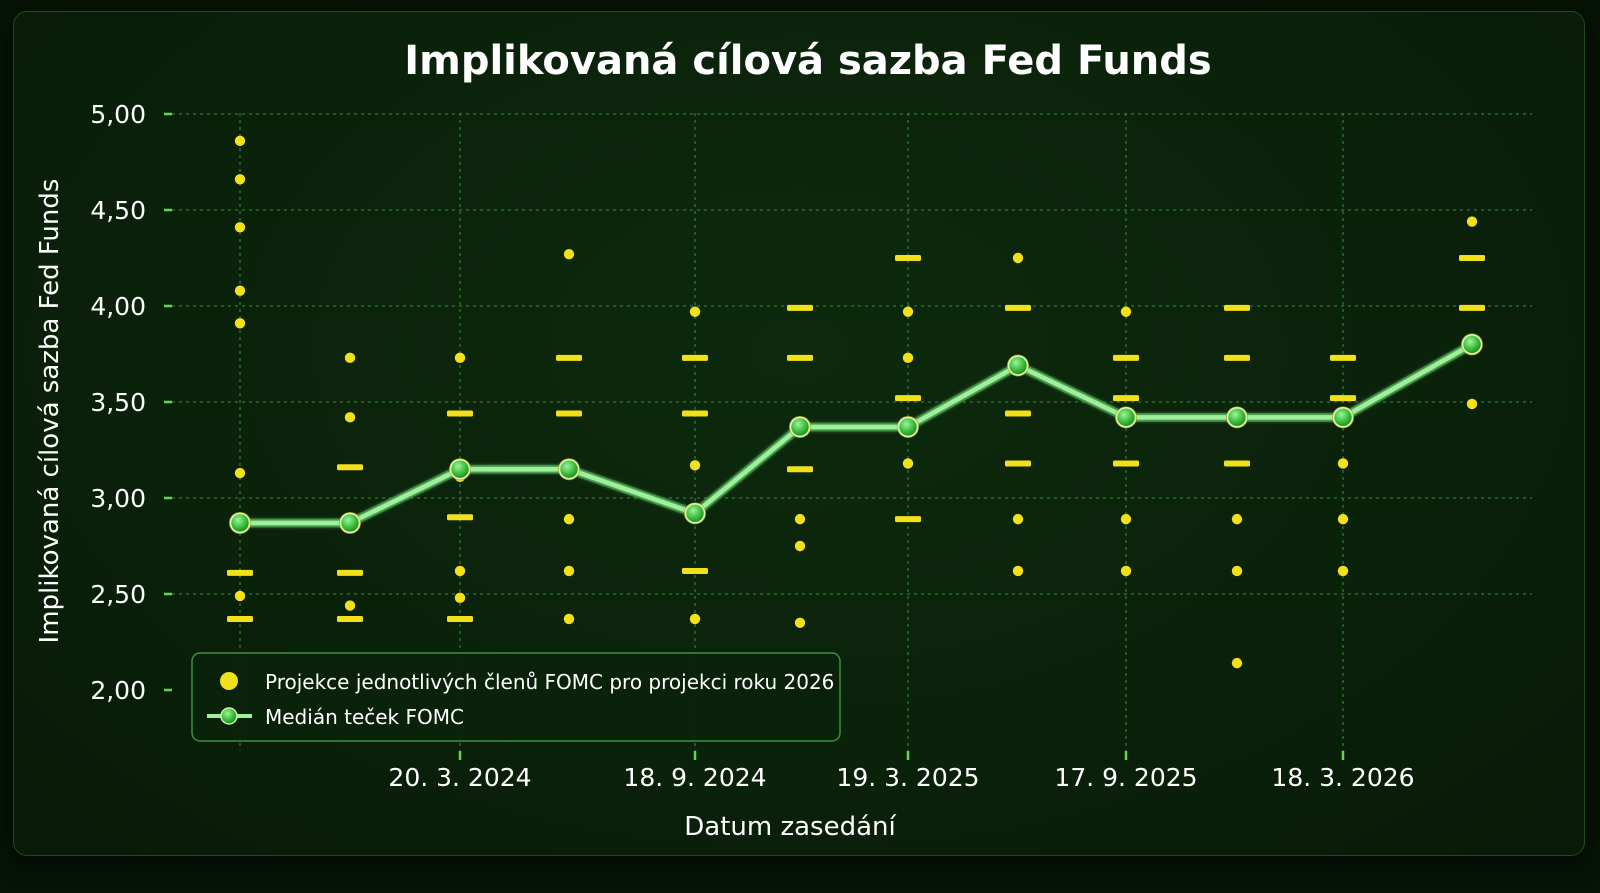  What do you see at coordinates (118, 498) in the screenshot?
I see `y-tick-label: 3,00` at bounding box center [118, 498].